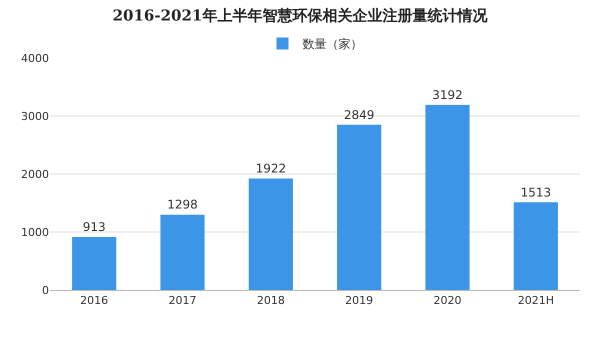 This screenshot has height=340, width=600. I want to click on legend-label: 数量（家）, so click(332, 44).